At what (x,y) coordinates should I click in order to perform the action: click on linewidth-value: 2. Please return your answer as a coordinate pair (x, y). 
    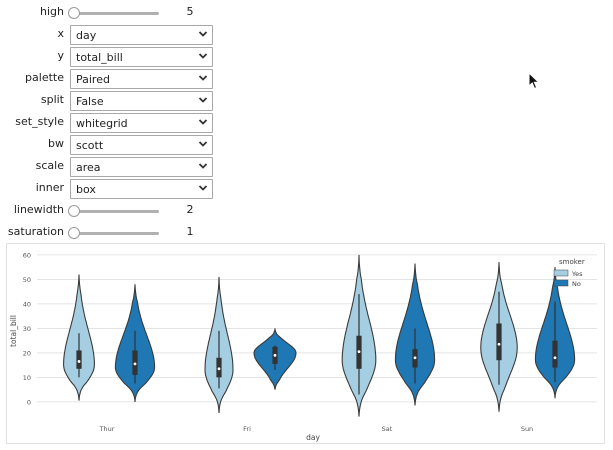
    Looking at the image, I should click on (190, 209).